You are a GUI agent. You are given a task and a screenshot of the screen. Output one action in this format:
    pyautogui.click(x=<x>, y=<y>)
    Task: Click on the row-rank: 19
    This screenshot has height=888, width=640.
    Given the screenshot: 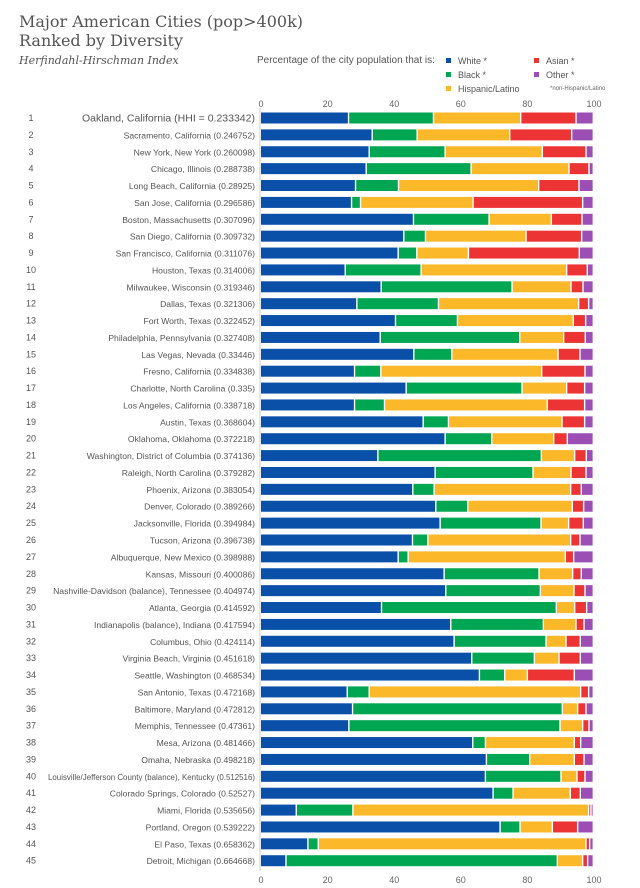 What is the action you would take?
    pyautogui.click(x=31, y=422)
    